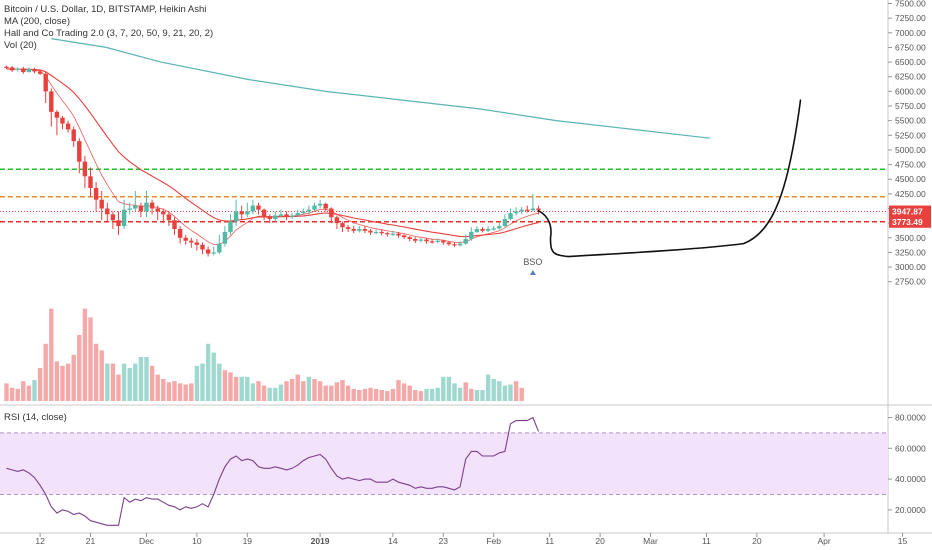 Image resolution: width=932 pixels, height=550 pixels. Describe the element at coordinates (20, 45) in the screenshot. I see `legend-volume-line: Vol (20)` at that location.